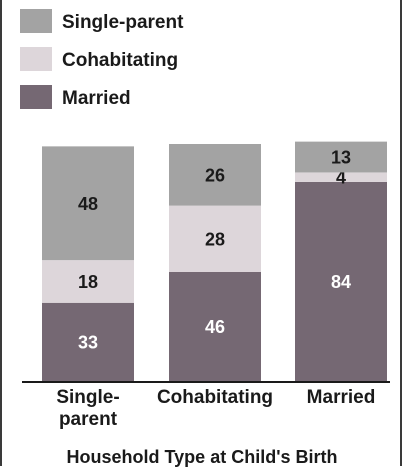 This screenshot has height=468, width=404. I want to click on data-label-single-parent-married: 33, so click(88, 342).